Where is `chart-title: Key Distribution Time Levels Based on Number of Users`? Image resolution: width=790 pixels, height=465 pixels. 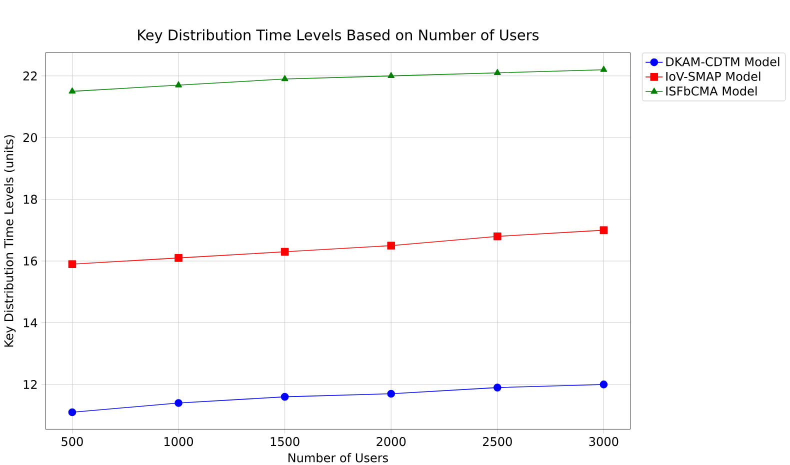
chart-title: Key Distribution Time Levels Based on Number of Users is located at coordinates (338, 36).